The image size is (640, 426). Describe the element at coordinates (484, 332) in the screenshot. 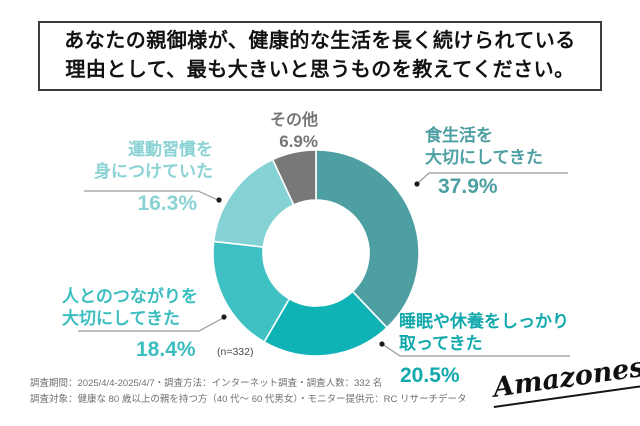

I see `slice-label-sleep-text: 睡眠や休養をしっかり 取ってきた` at that location.